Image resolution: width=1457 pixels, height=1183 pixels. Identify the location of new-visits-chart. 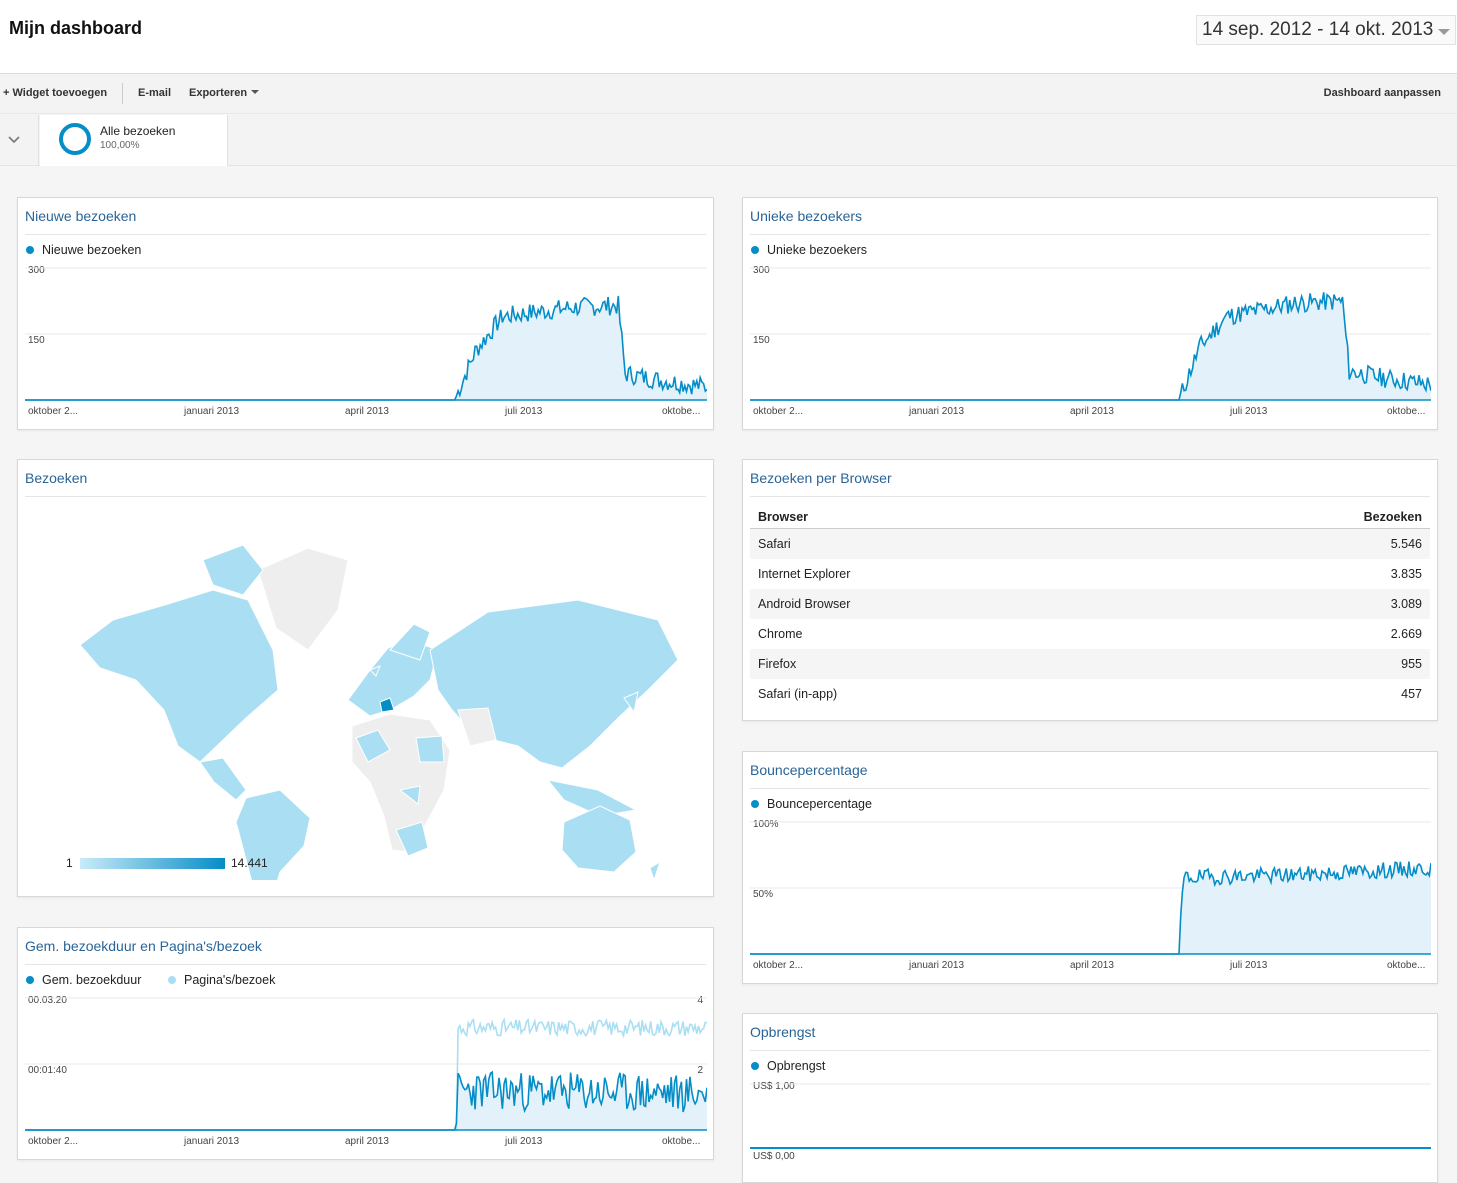
(366, 331).